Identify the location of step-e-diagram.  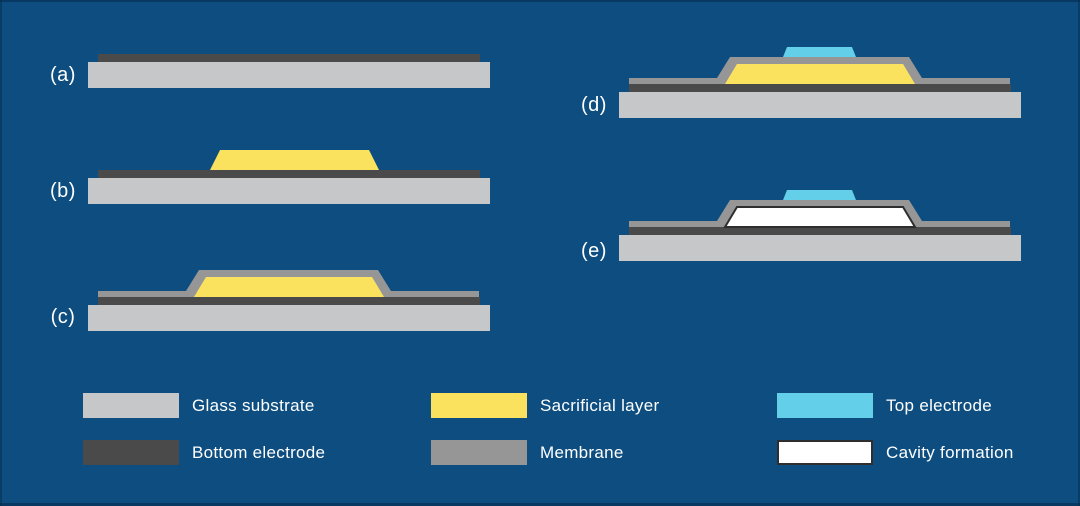
(820, 225).